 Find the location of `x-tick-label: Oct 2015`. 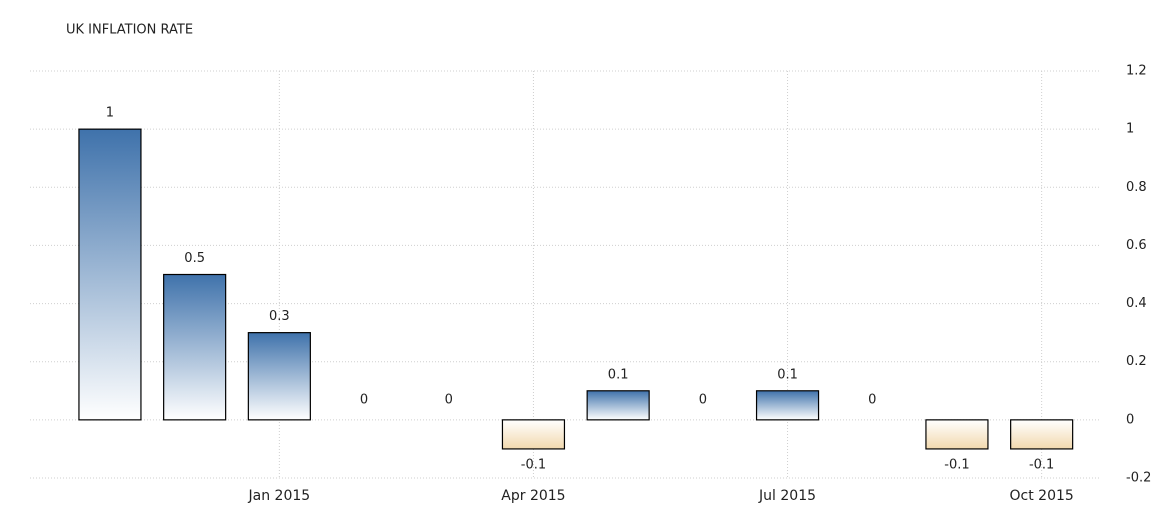

x-tick-label: Oct 2015 is located at coordinates (1042, 496).